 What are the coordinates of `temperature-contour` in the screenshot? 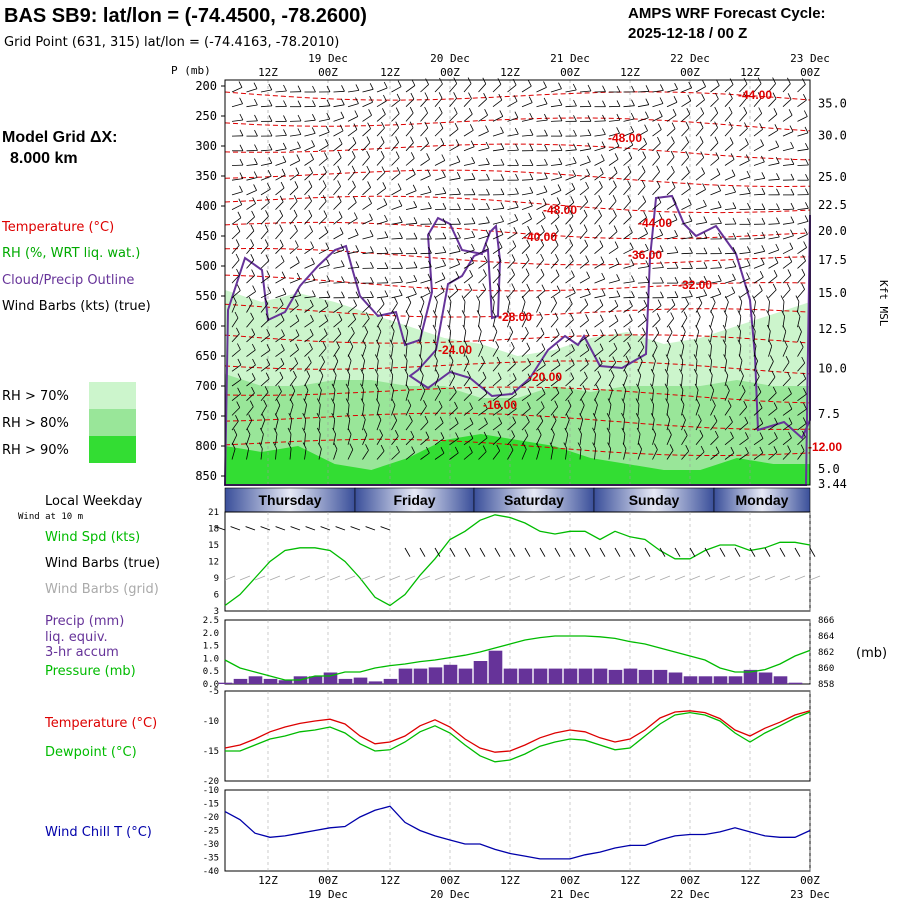 It's located at (517, 256).